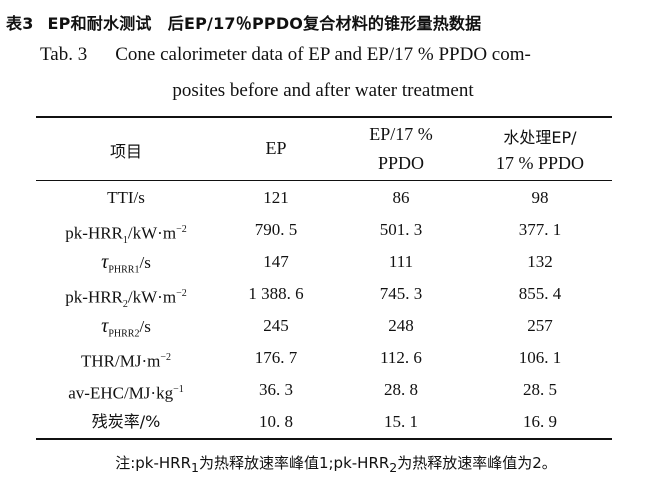 This screenshot has width=646, height=487. What do you see at coordinates (401, 134) in the screenshot?
I see `header-ep-ppdo-line1: EP/17 %` at bounding box center [401, 134].